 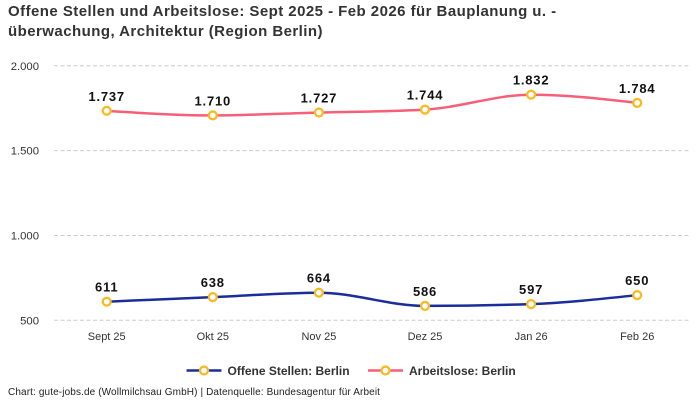 What do you see at coordinates (318, 337) in the screenshot?
I see `svg-text: Nov 25` at bounding box center [318, 337].